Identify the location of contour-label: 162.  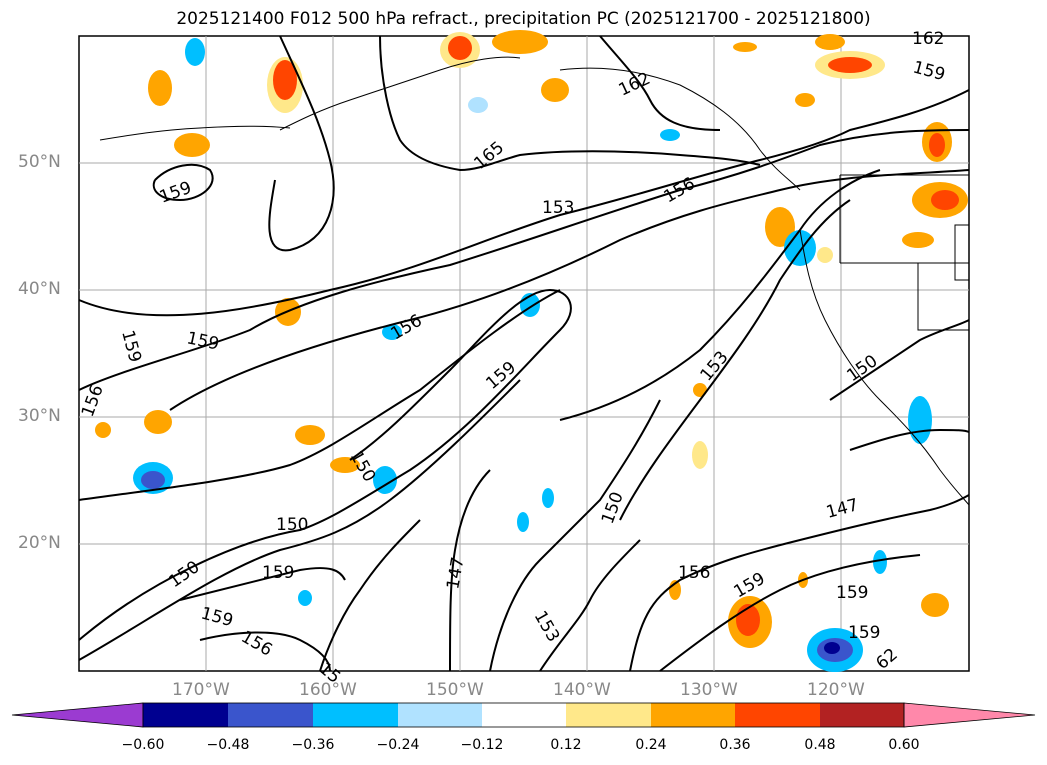
(928, 39).